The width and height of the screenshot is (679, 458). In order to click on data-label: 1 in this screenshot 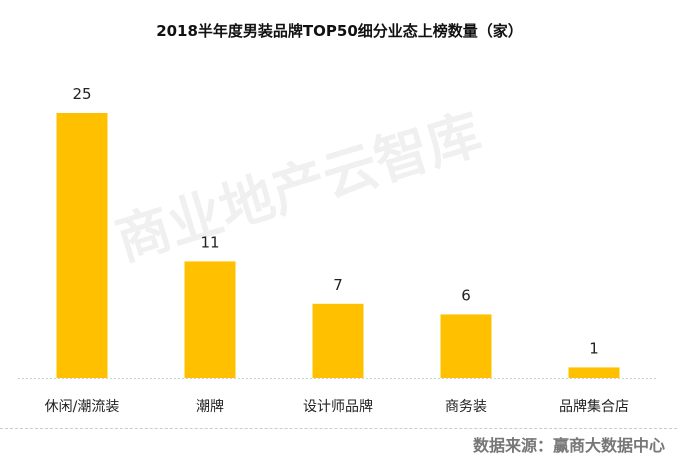, I will do `click(594, 348)`.